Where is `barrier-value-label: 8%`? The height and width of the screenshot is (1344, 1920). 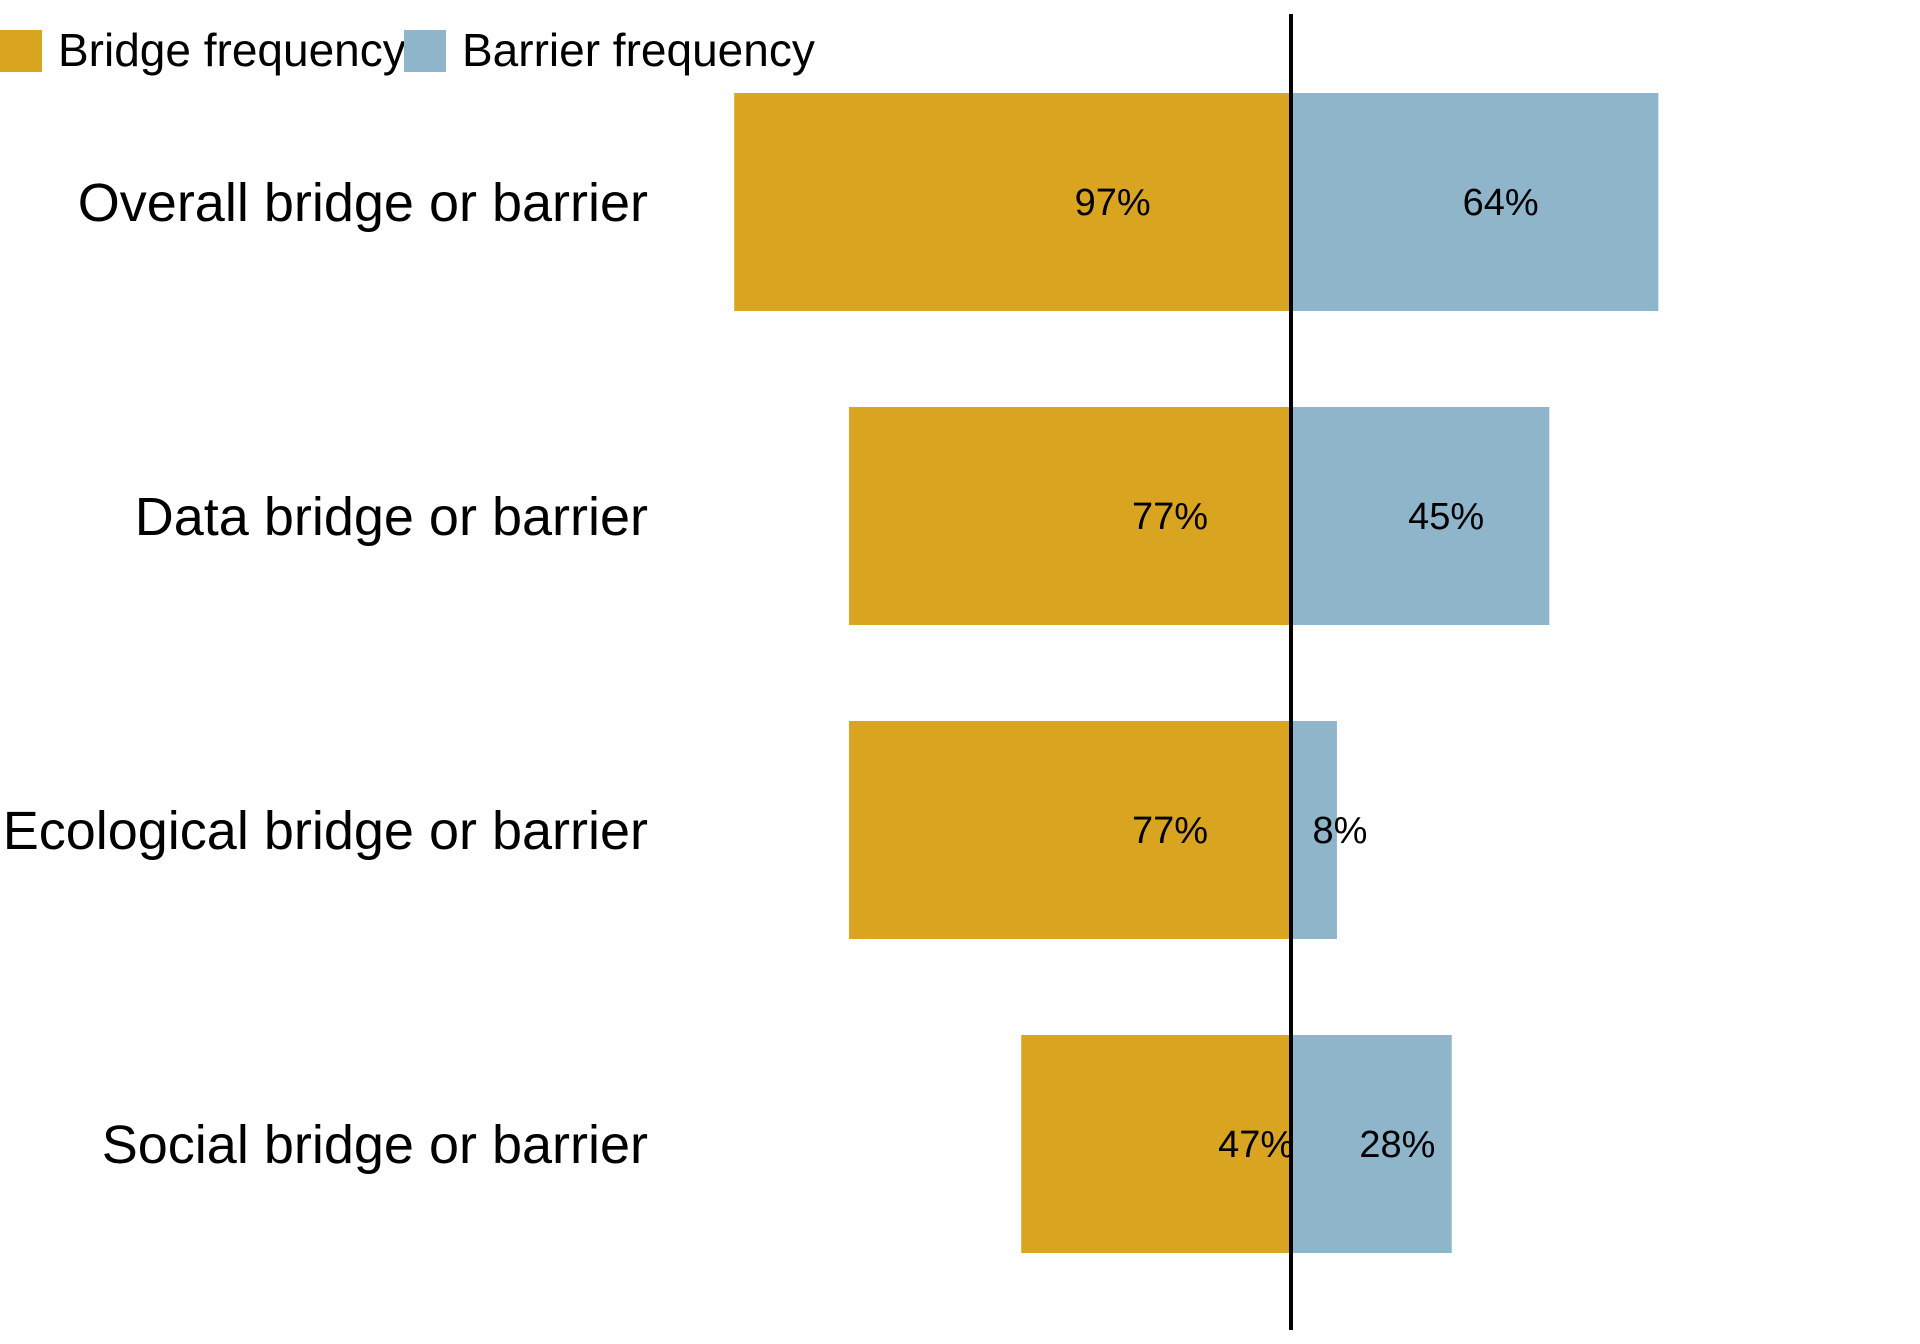
barrier-value-label: 8% is located at coordinates (1339, 831).